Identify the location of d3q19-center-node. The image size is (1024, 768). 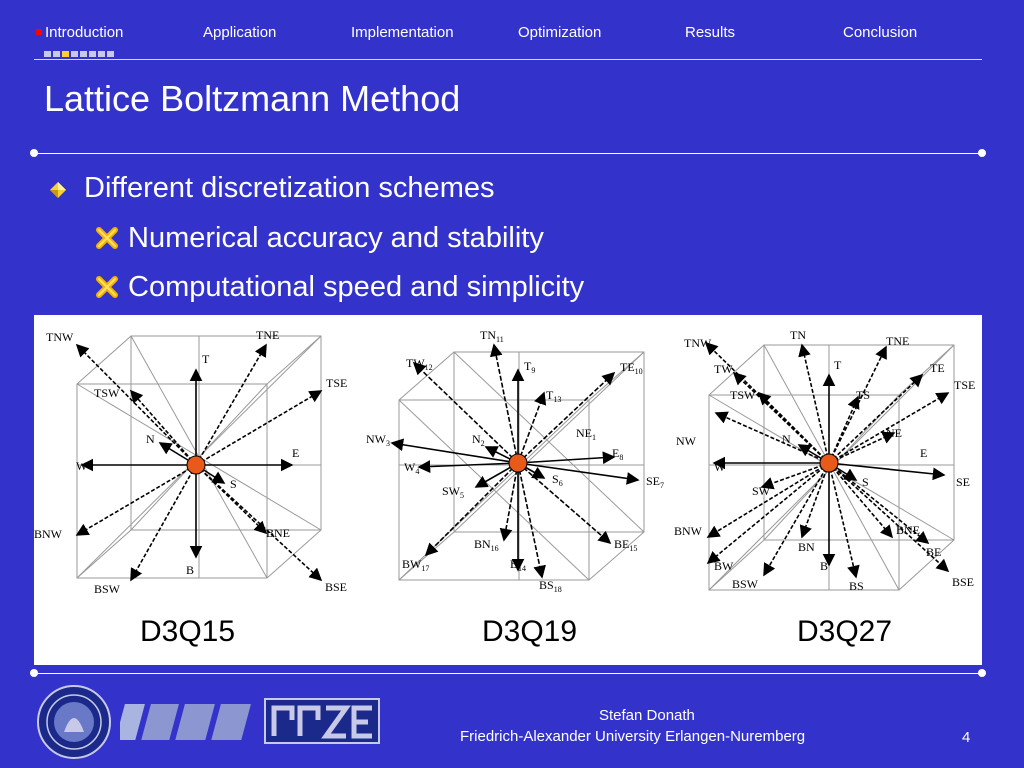
(518, 463).